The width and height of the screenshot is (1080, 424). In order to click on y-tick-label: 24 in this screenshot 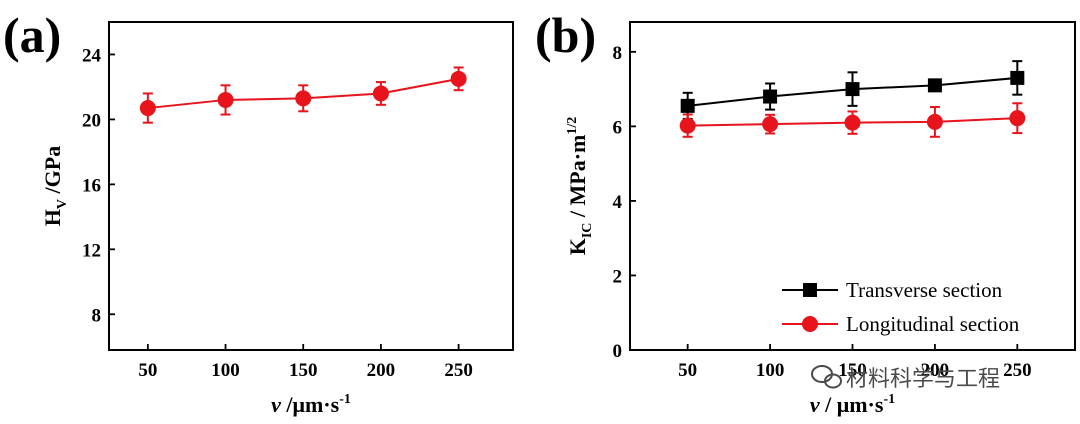, I will do `click(92, 55)`.